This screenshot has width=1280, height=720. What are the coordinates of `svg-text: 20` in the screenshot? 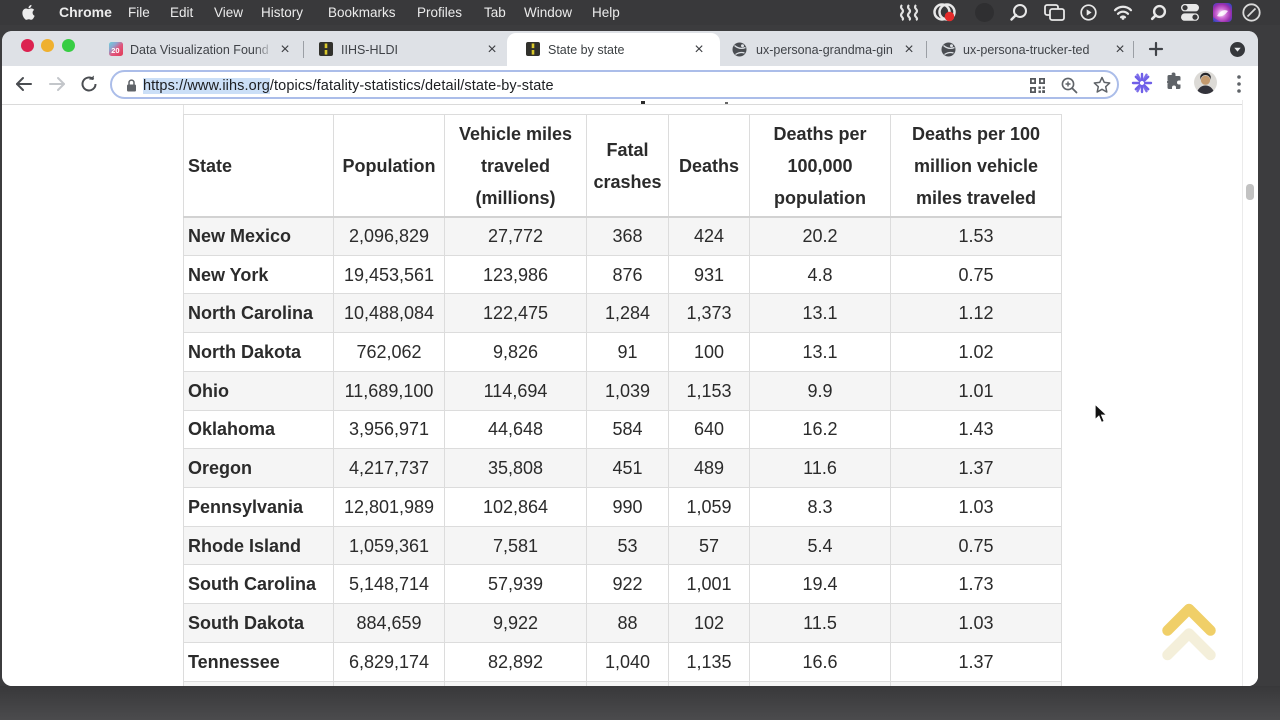 It's located at (115, 50).